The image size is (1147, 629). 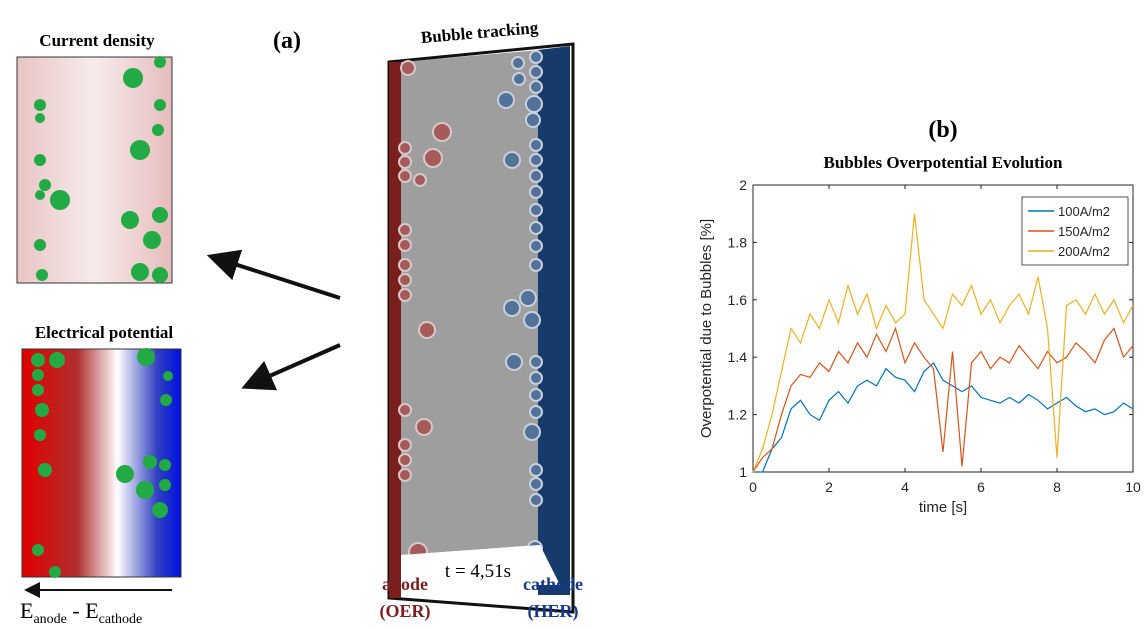 I want to click on y-tick-label: 1.4, so click(x=738, y=357).